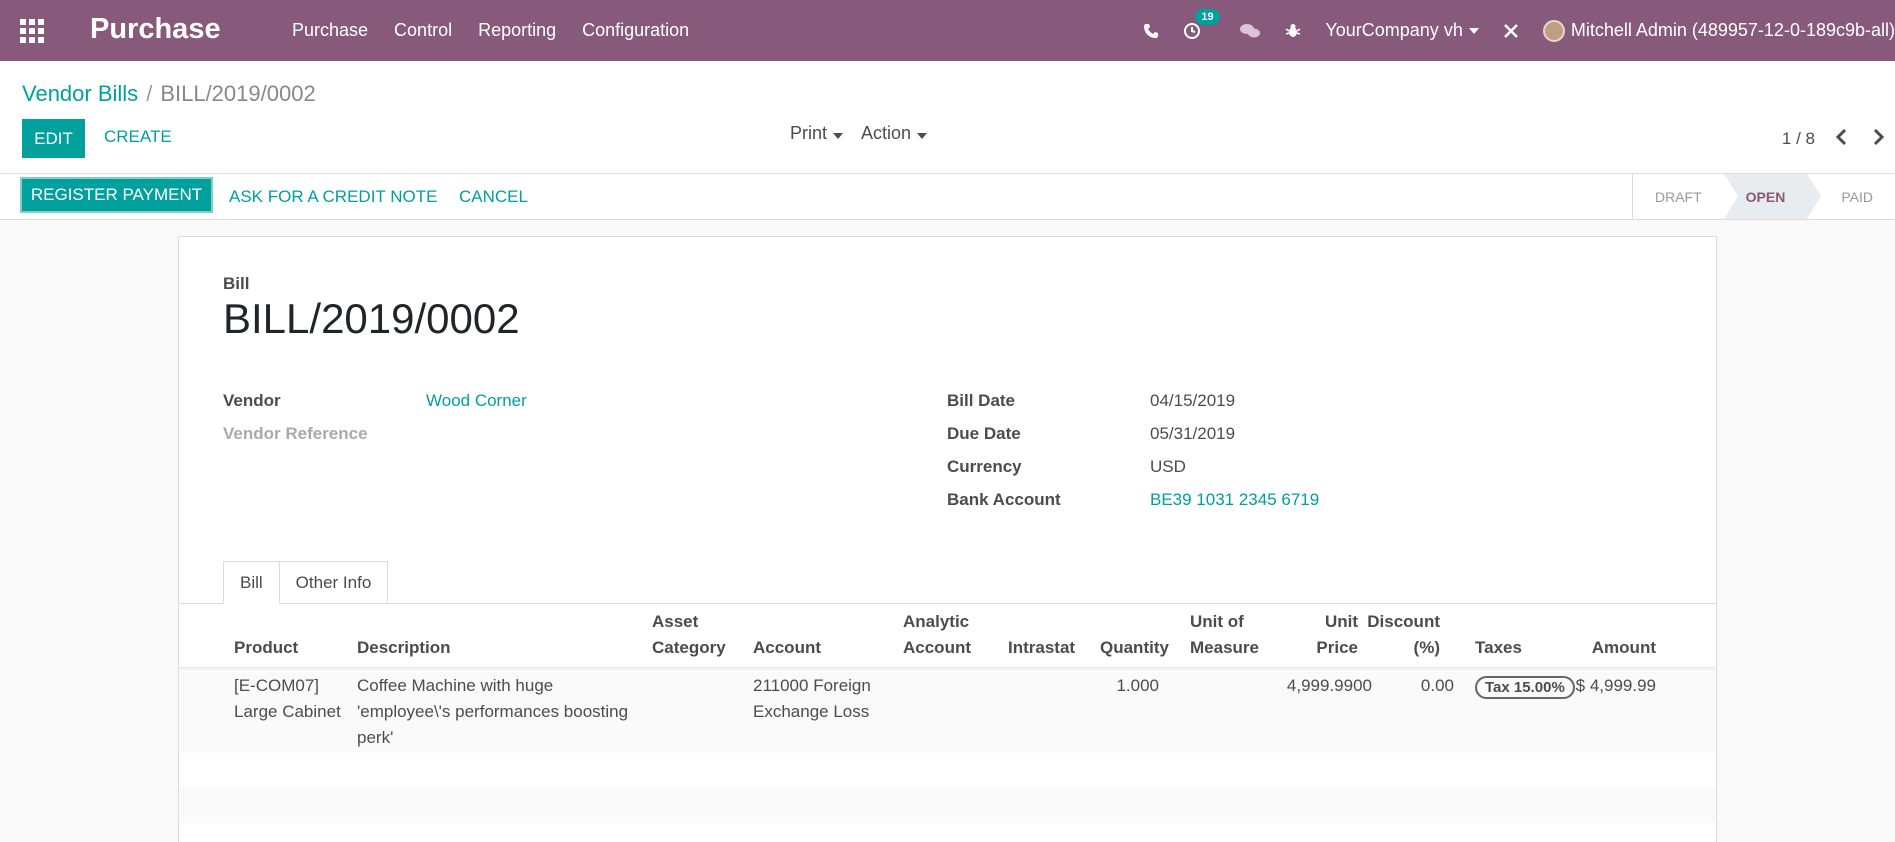 The width and height of the screenshot is (1895, 842). I want to click on col-account: Account, so click(787, 647).